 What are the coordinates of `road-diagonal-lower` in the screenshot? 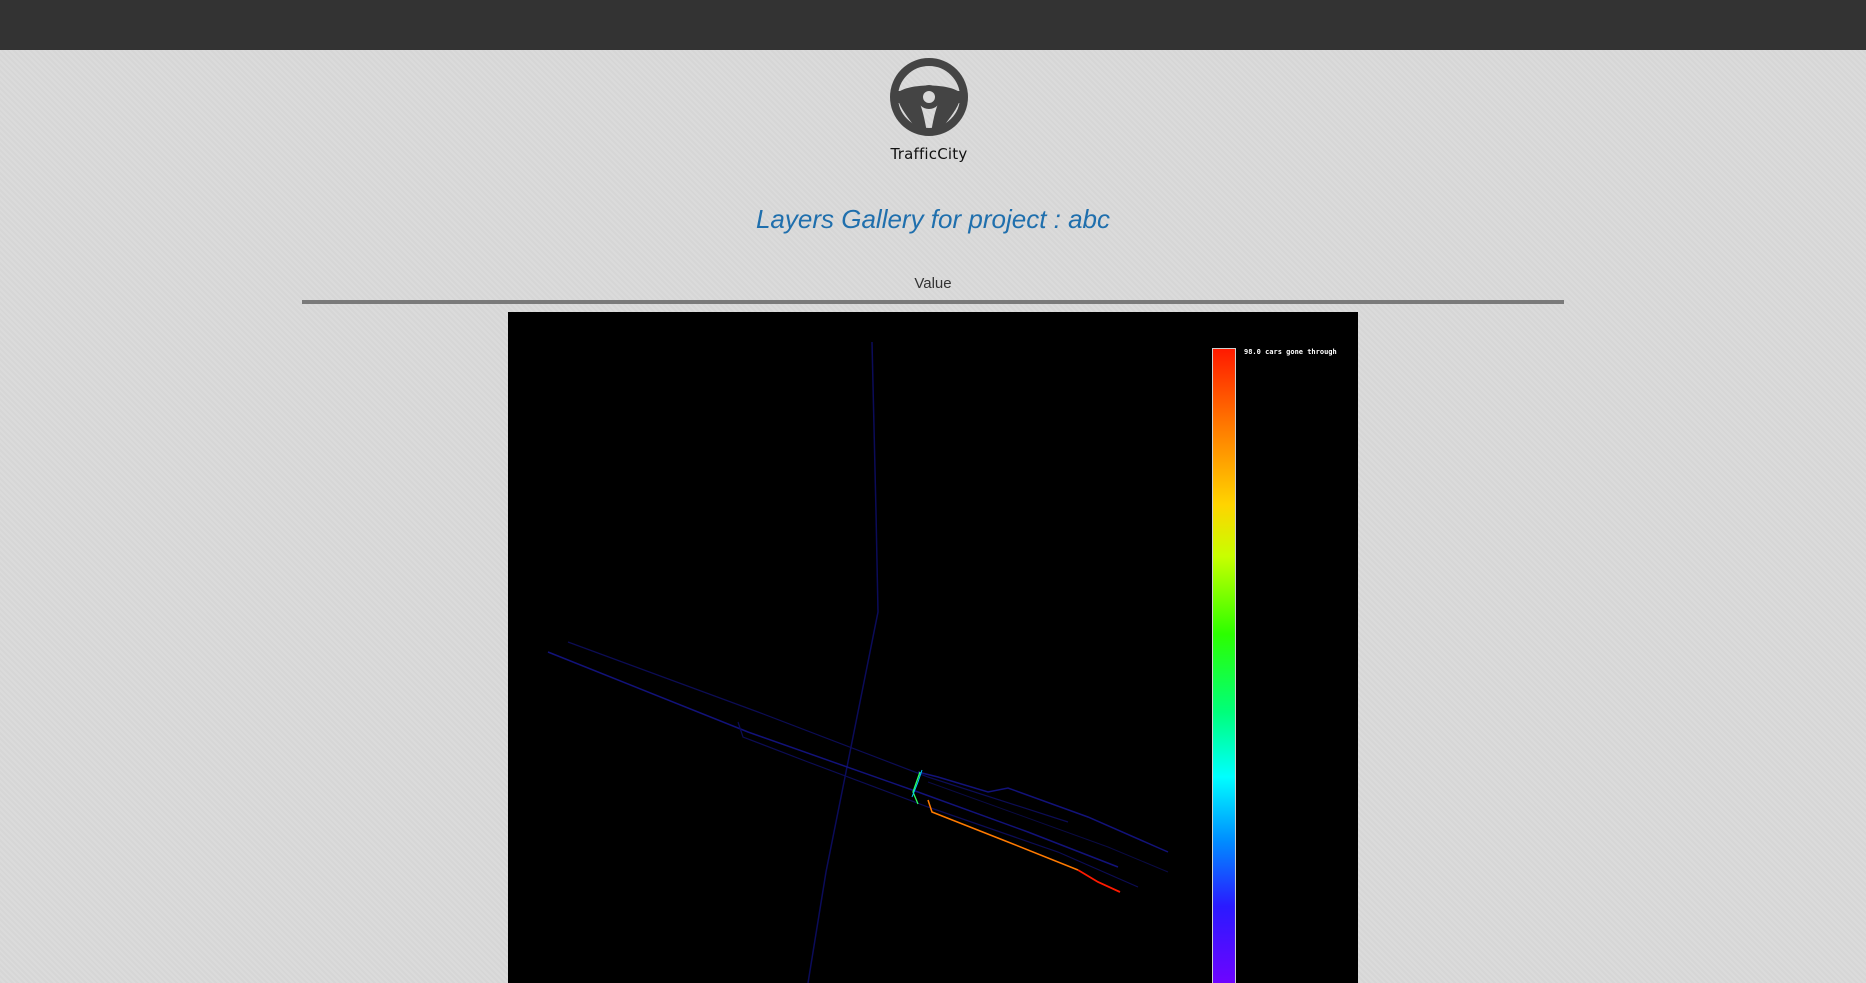 It's located at (938, 804).